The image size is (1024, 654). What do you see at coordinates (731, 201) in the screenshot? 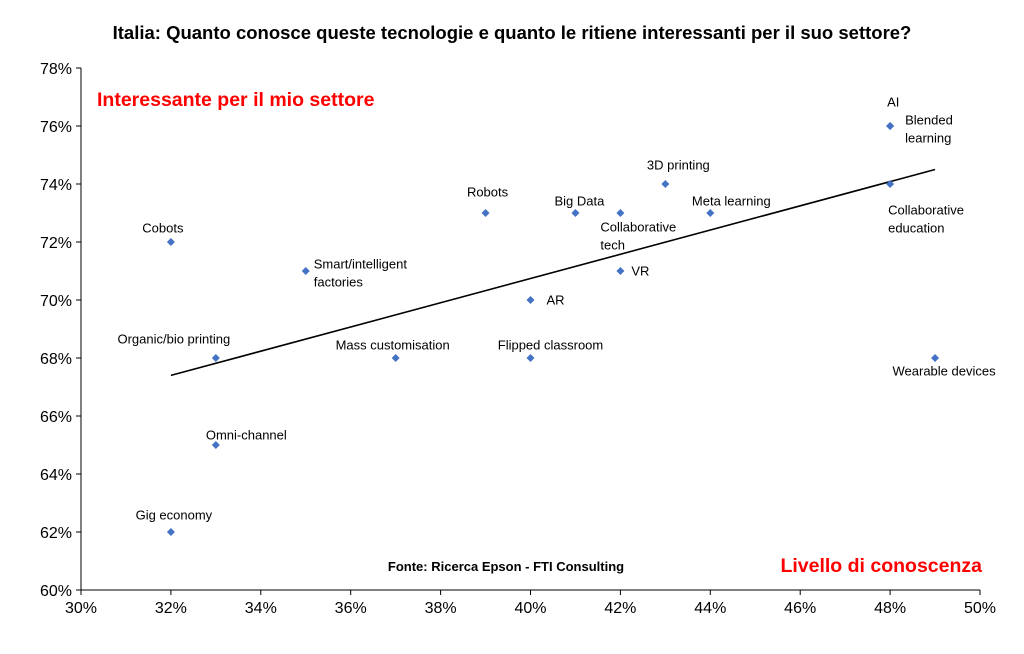
I see `point-label: Meta learning` at bounding box center [731, 201].